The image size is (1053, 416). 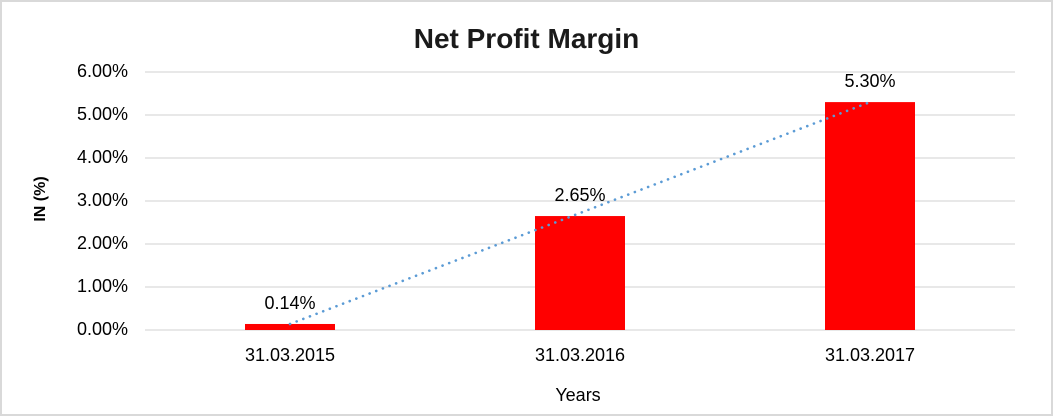 I want to click on x-category-label: 31.03.2015, so click(x=290, y=355).